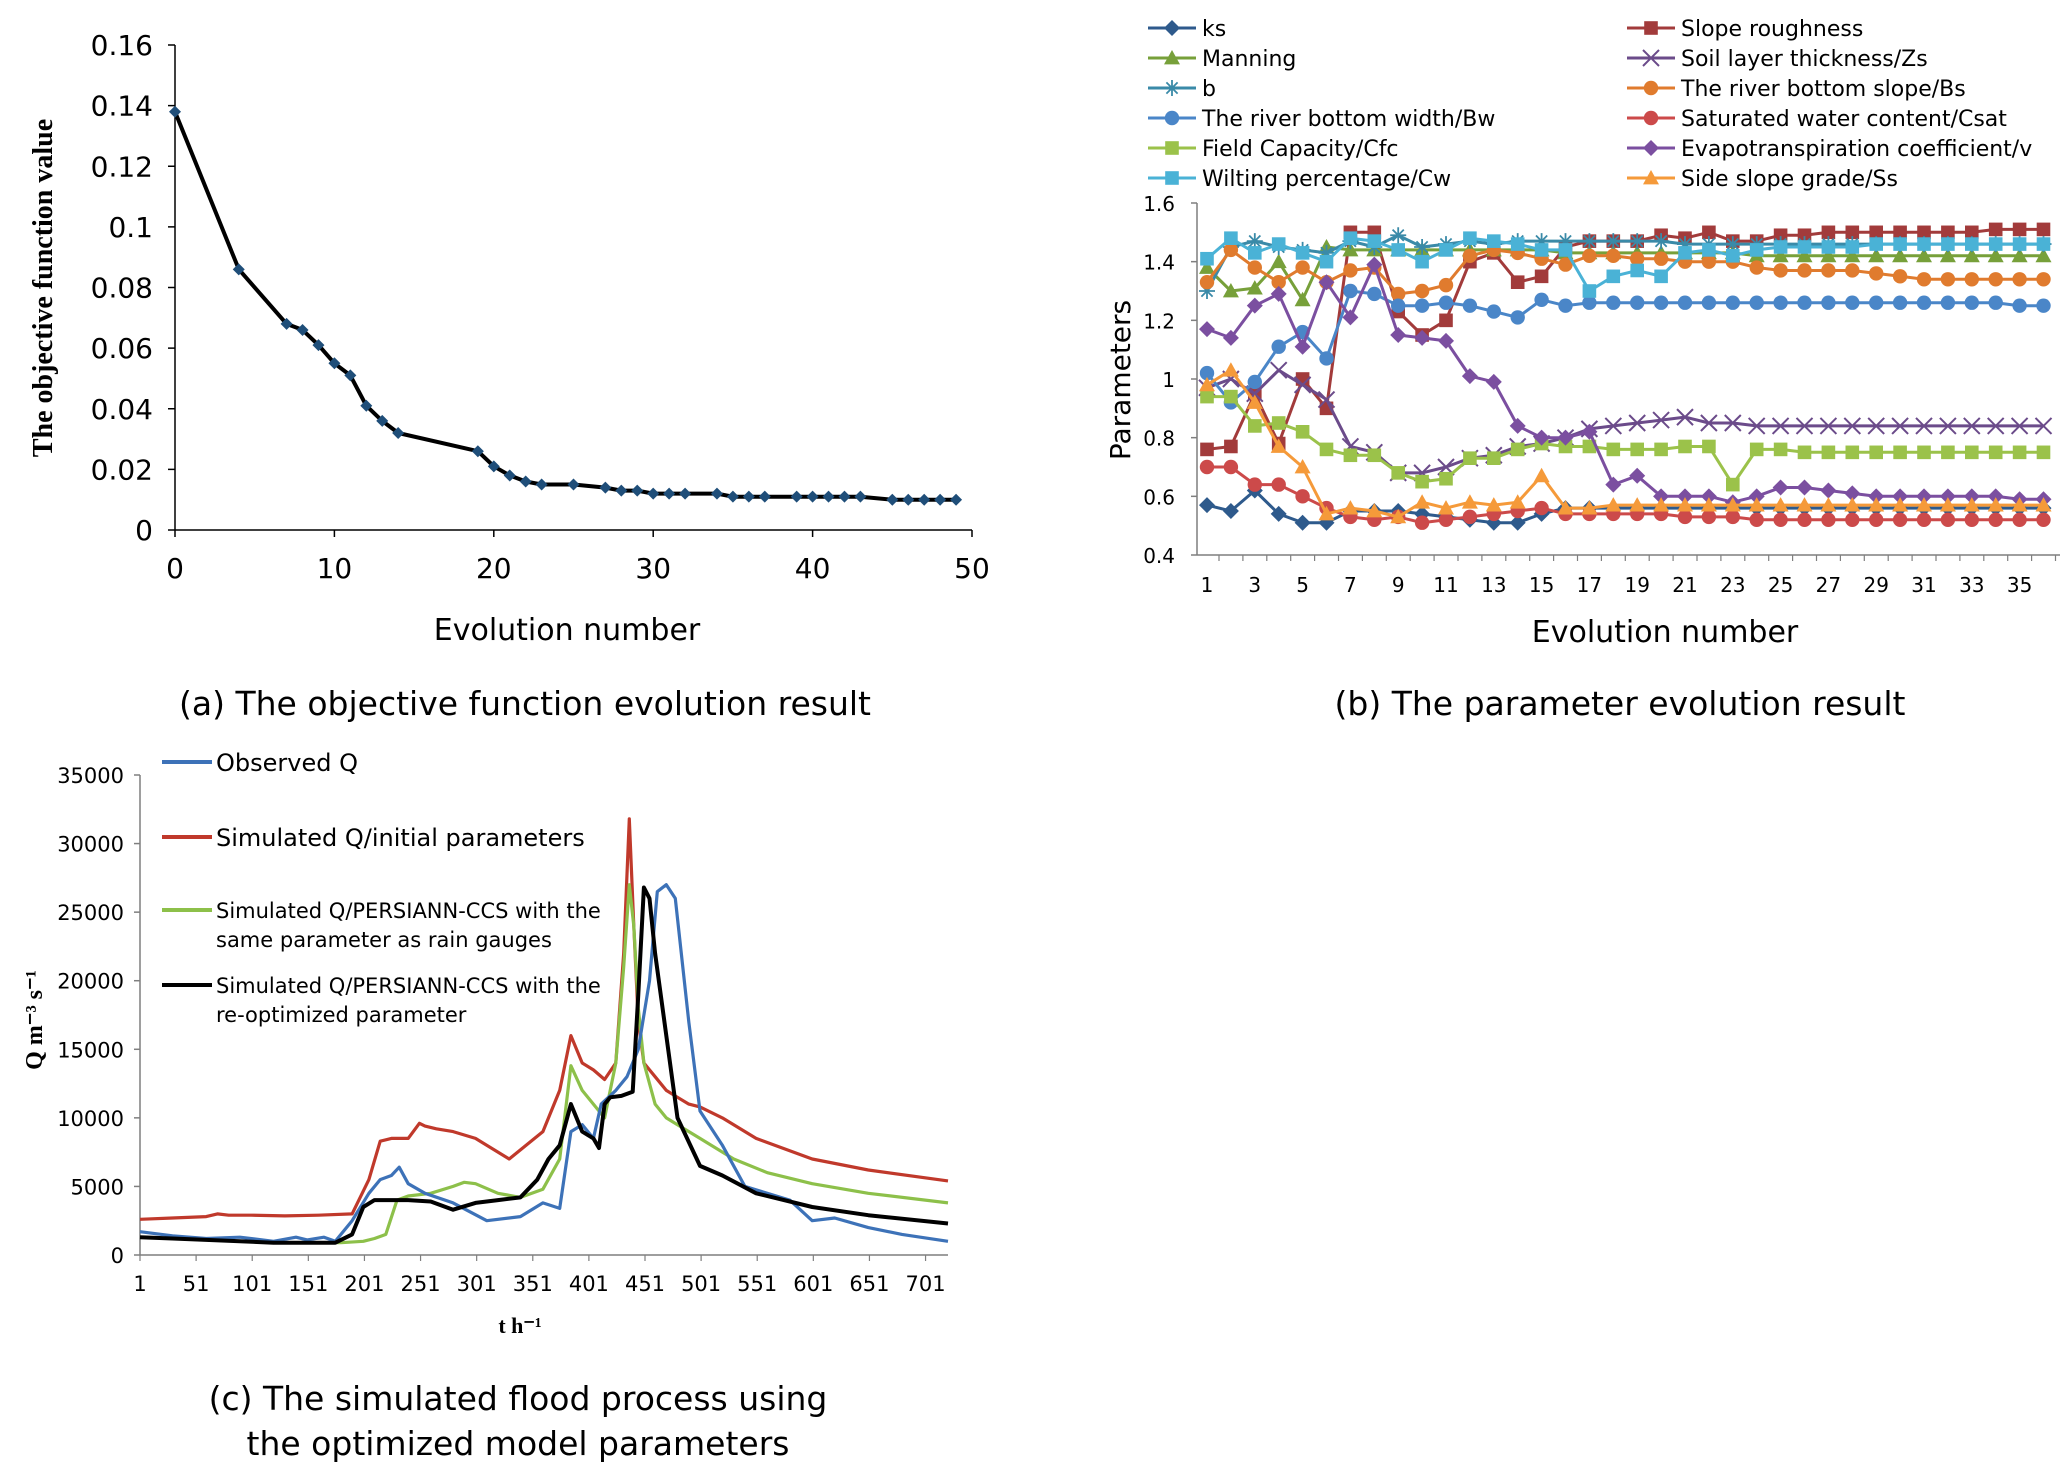  What do you see at coordinates (972, 568) in the screenshot?
I see `panel-a-x-tick-label: 50` at bounding box center [972, 568].